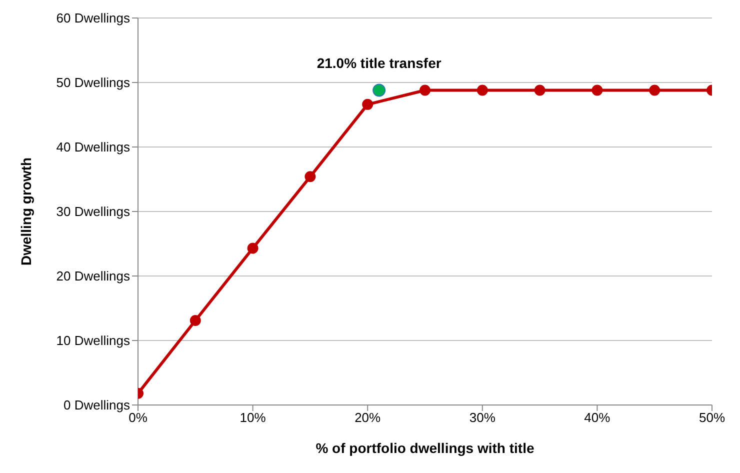 Image resolution: width=740 pixels, height=473 pixels. Describe the element at coordinates (253, 418) in the screenshot. I see `x-tick-label: 10%` at that location.